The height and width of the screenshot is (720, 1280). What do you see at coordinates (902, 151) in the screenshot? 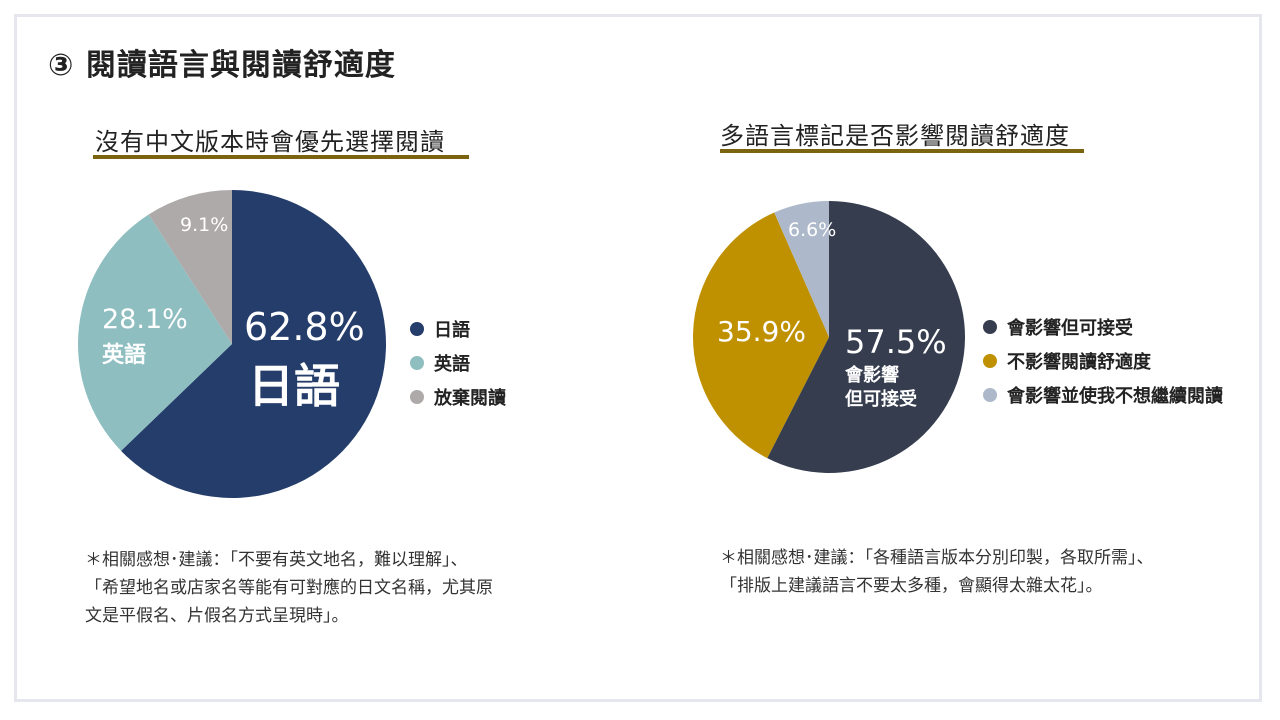
I see `chart2-title-underline` at bounding box center [902, 151].